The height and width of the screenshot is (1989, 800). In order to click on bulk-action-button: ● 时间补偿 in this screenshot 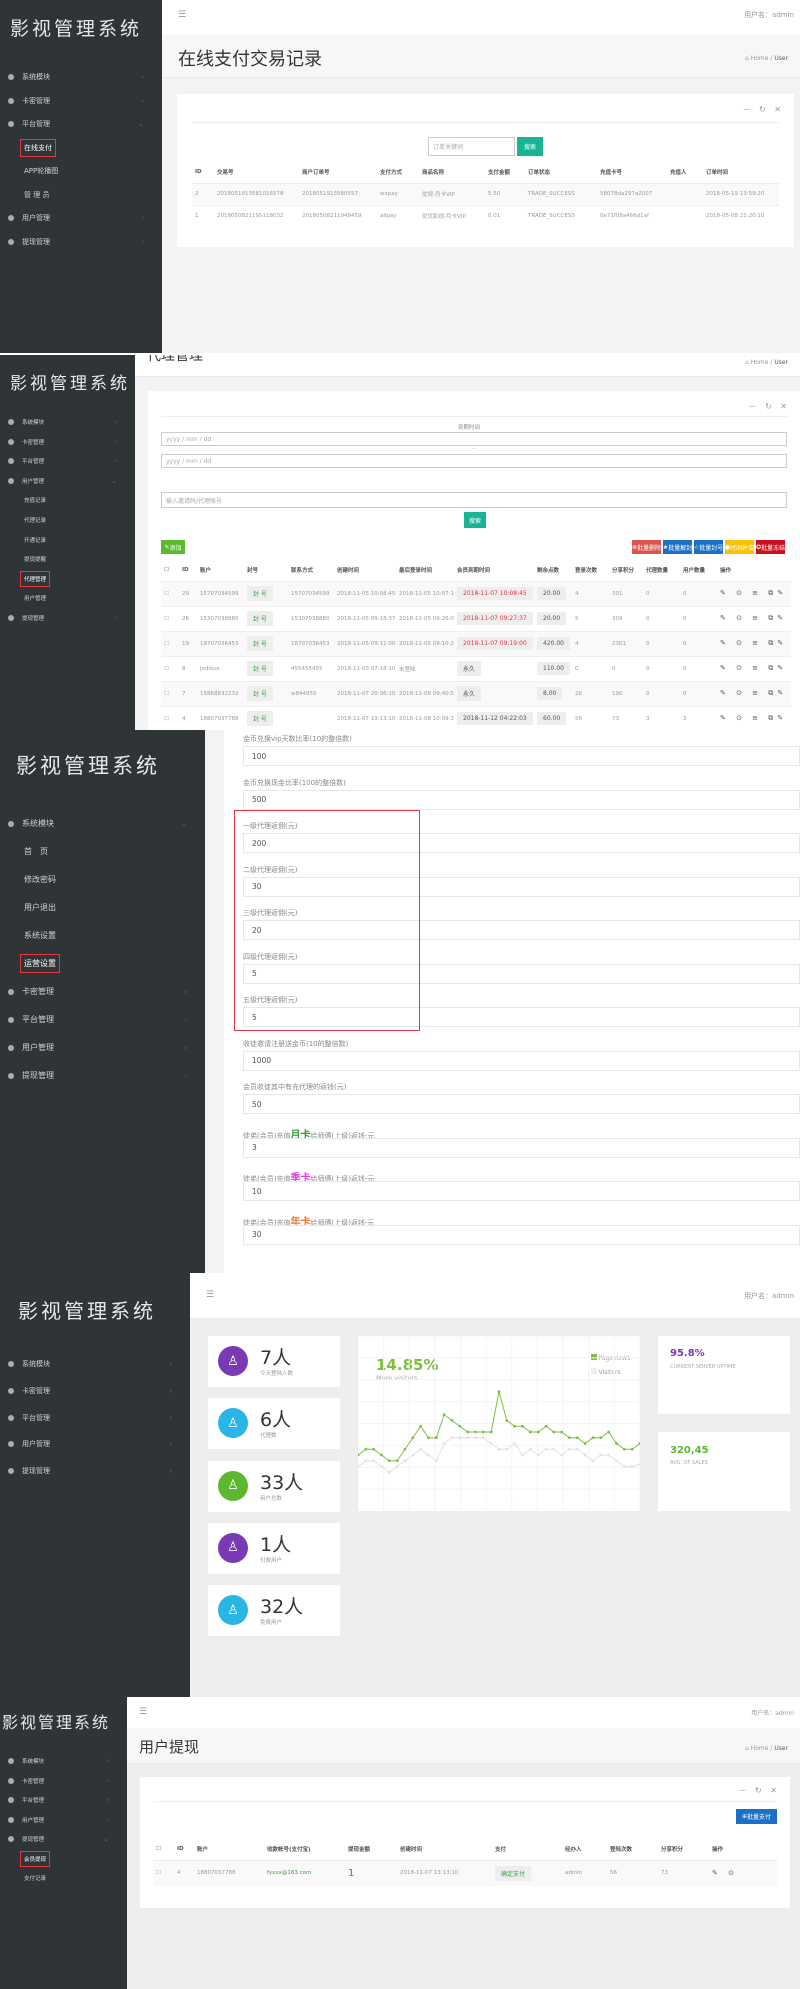, I will do `click(739, 547)`.